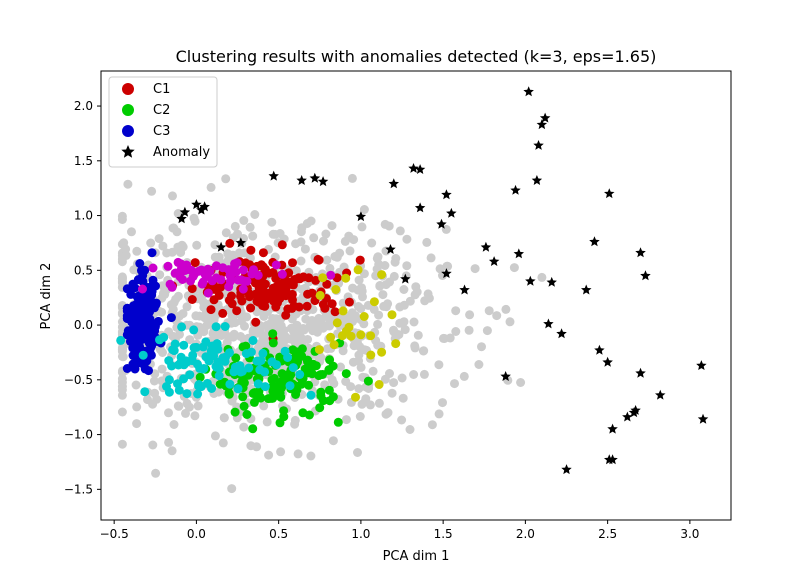  I want to click on legend-label-anomaly: Anomaly, so click(181, 152).